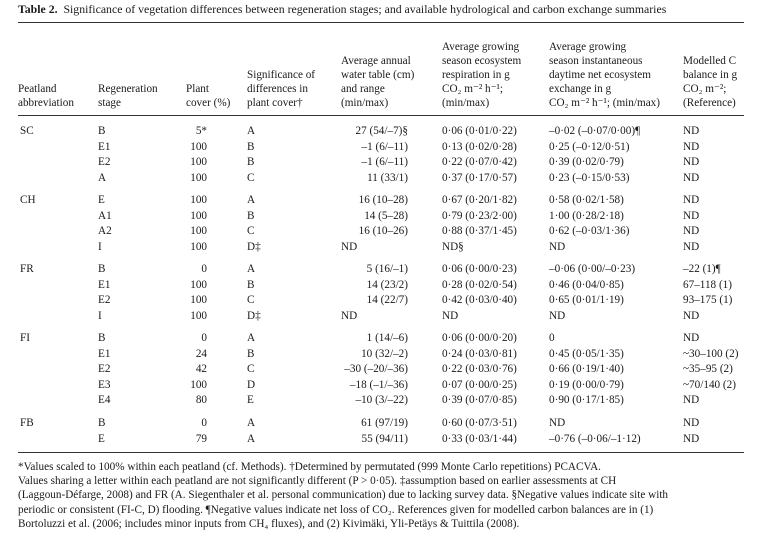 The height and width of the screenshot is (546, 763). Describe the element at coordinates (27, 131) in the screenshot. I see `peatland-abbr: SC` at that location.